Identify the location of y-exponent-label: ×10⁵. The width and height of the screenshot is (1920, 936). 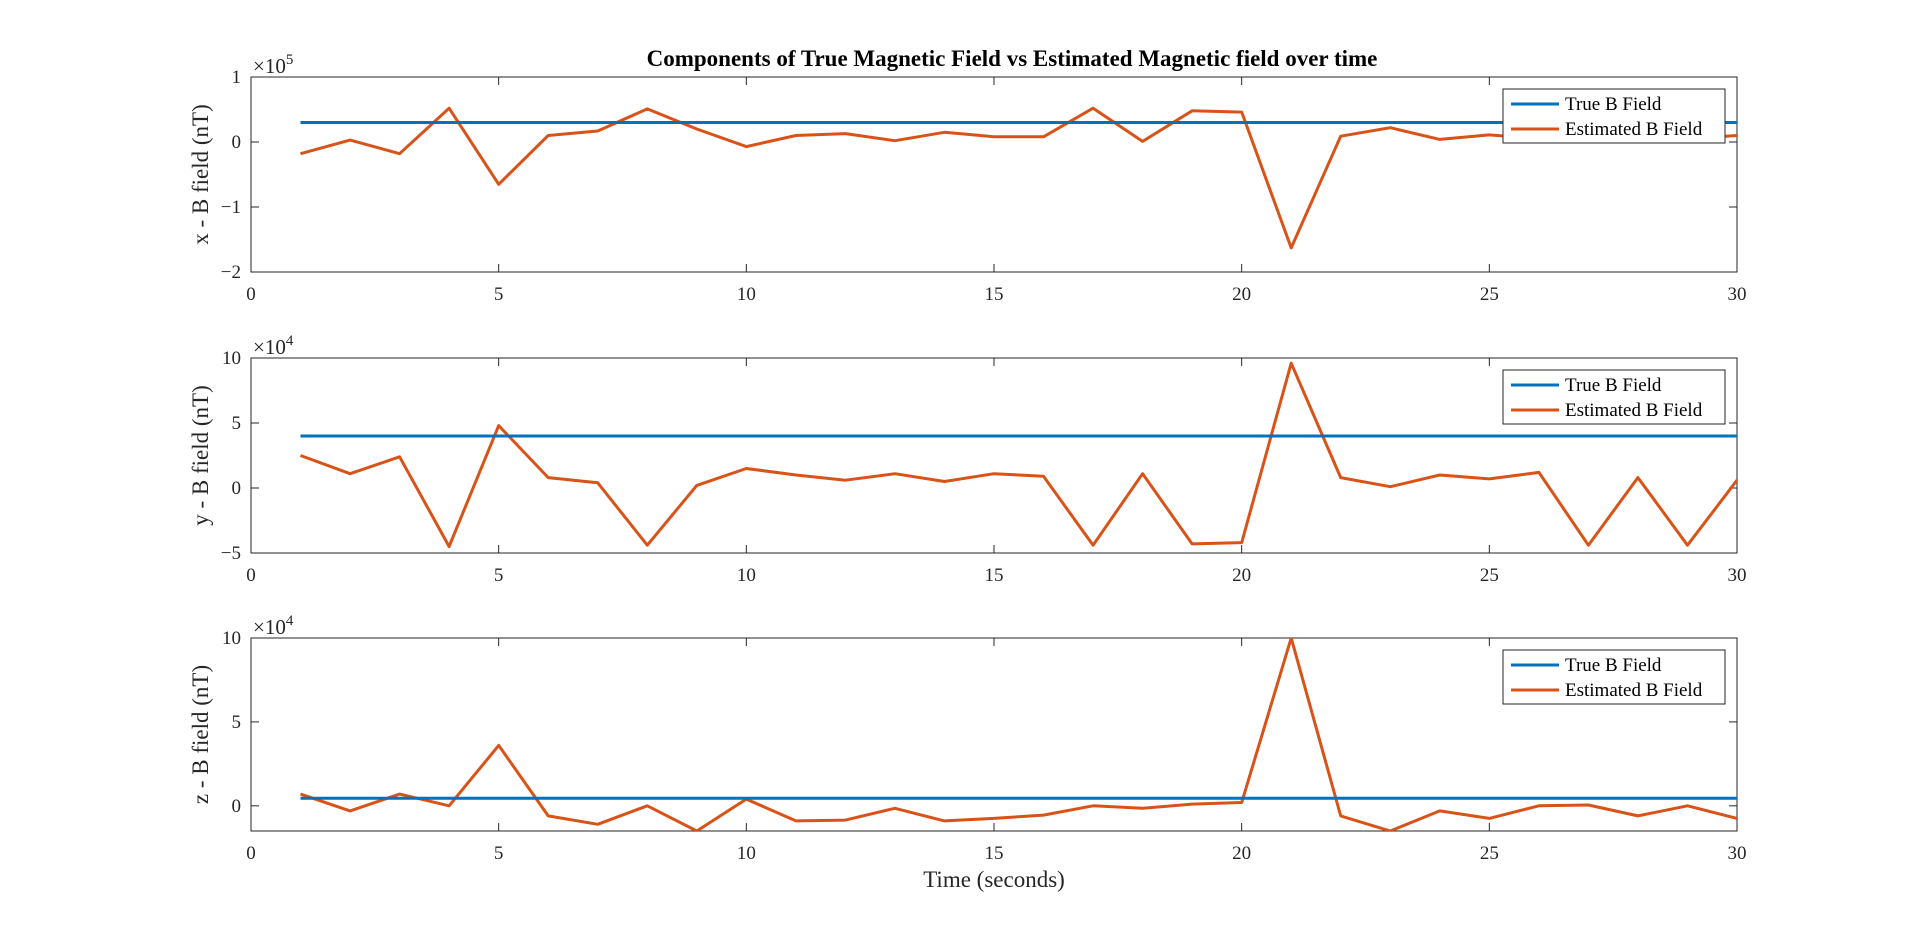
(273, 65).